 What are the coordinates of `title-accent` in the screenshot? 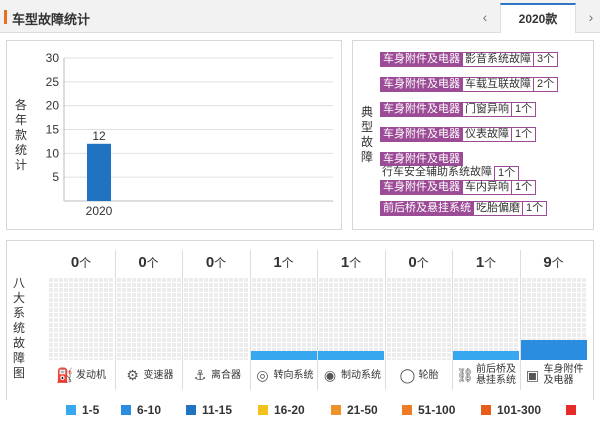 It's located at (5, 17).